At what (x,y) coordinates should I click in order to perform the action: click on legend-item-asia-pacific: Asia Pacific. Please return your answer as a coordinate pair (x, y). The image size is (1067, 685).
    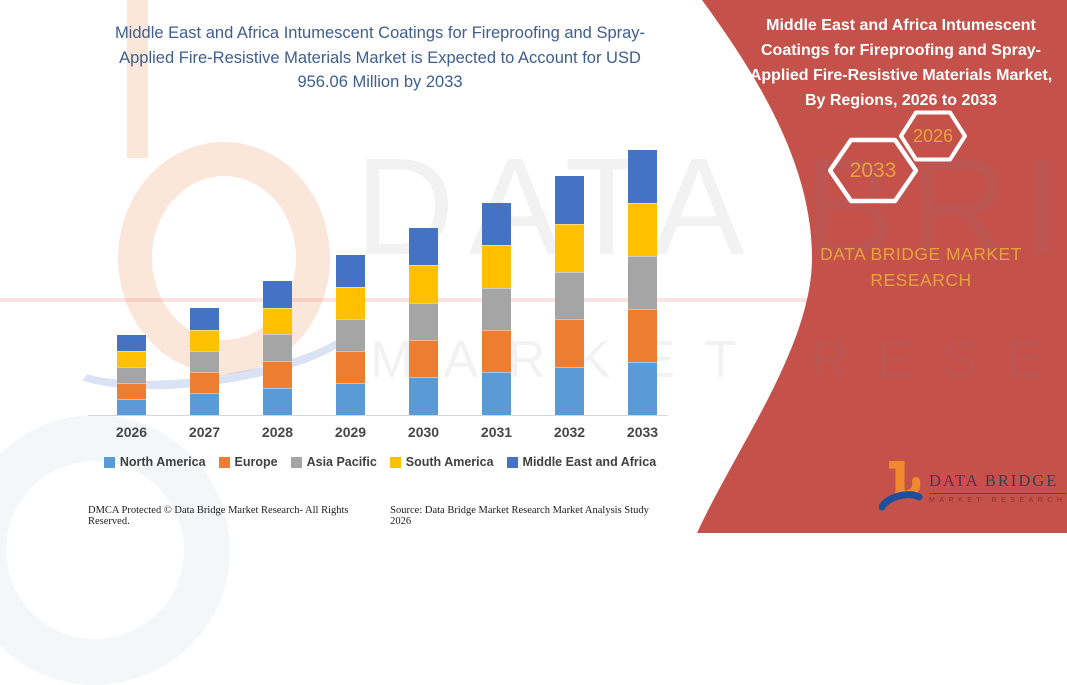
    Looking at the image, I should click on (333, 462).